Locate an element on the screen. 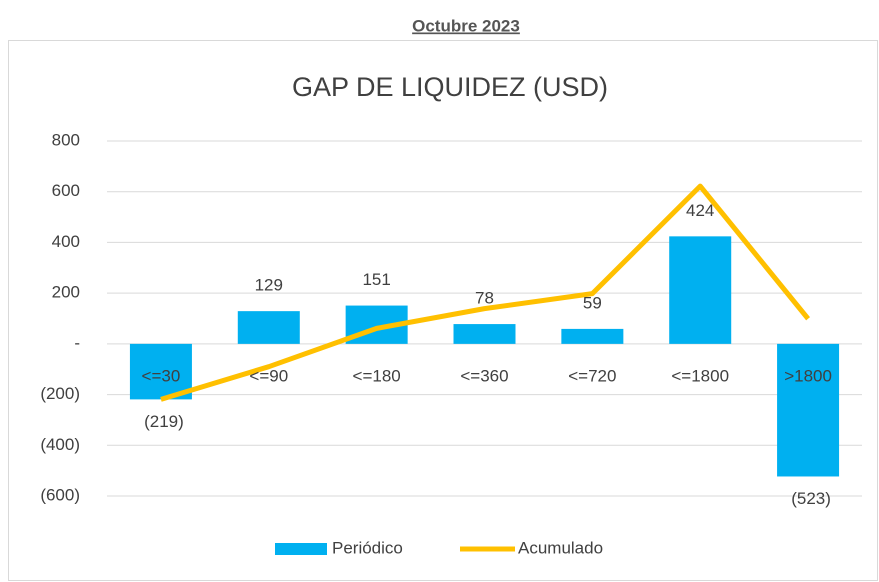 This screenshot has width=879, height=582. x-tick-label: >1800 is located at coordinates (808, 375).